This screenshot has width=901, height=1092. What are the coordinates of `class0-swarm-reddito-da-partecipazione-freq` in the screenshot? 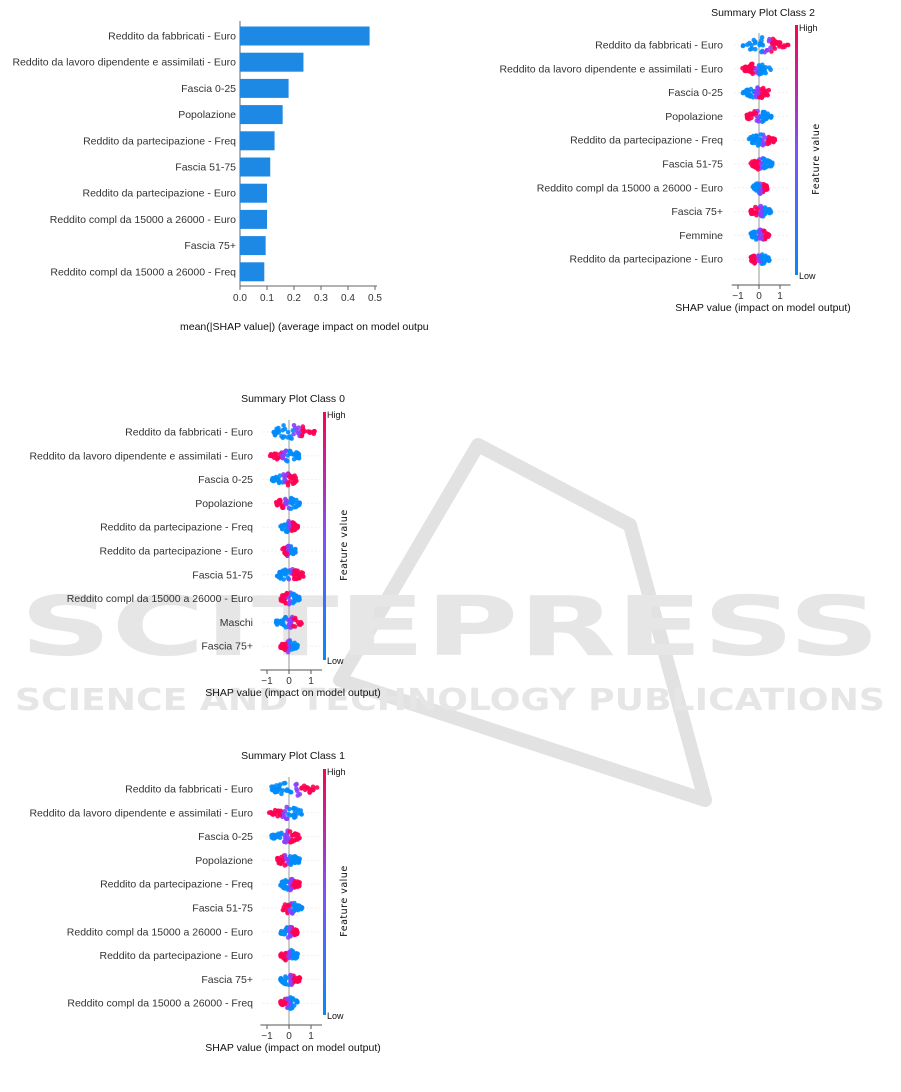 It's located at (289, 526).